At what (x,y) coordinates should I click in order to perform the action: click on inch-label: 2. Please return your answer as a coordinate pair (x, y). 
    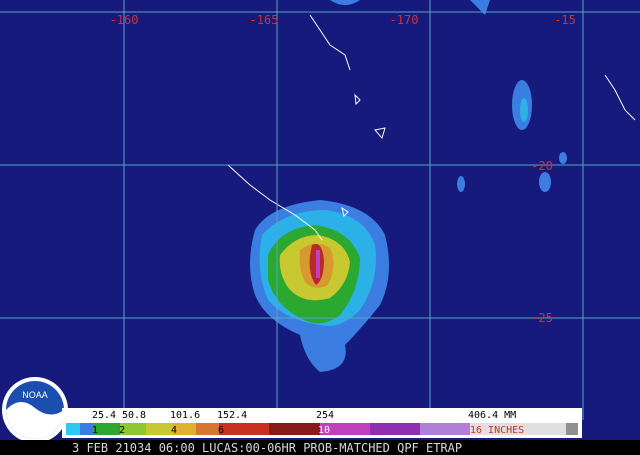
    Looking at the image, I should click on (122, 430).